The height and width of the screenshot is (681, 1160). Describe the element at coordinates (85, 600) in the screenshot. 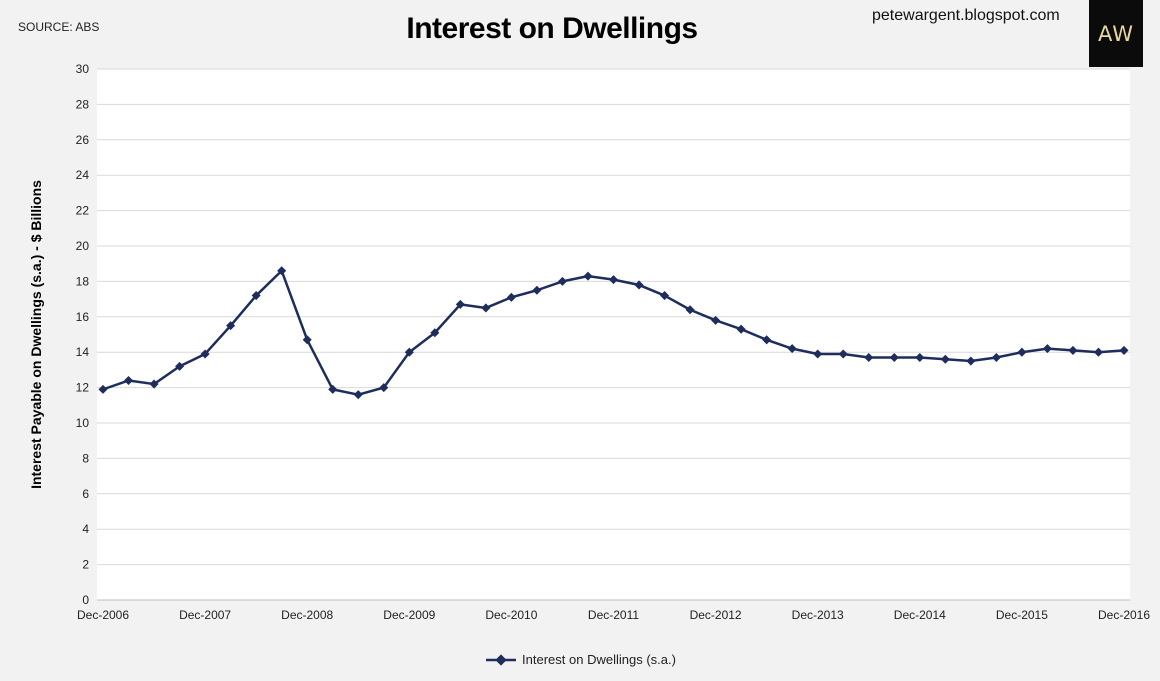

I see `y-tick-label: 0` at that location.